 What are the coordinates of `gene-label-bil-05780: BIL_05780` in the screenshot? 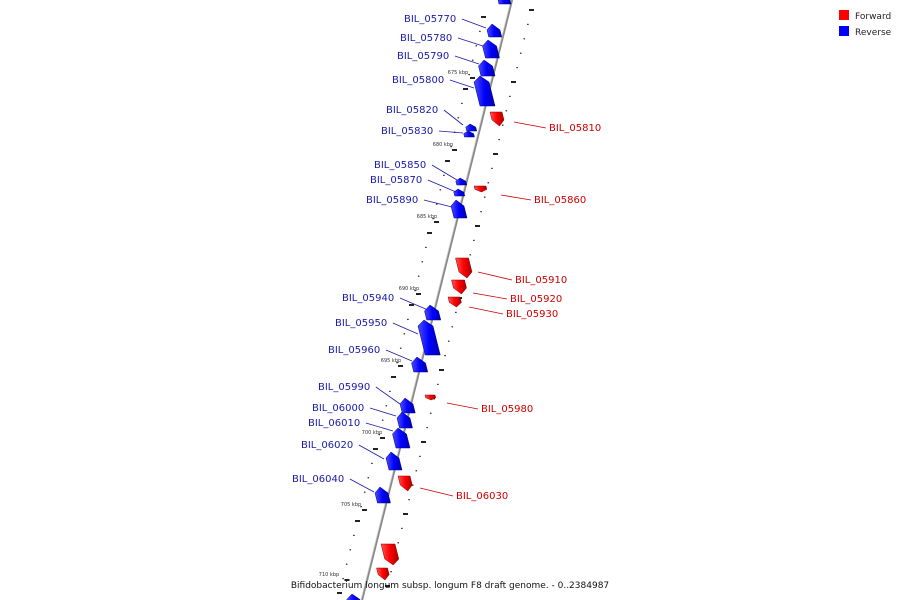 It's located at (426, 38).